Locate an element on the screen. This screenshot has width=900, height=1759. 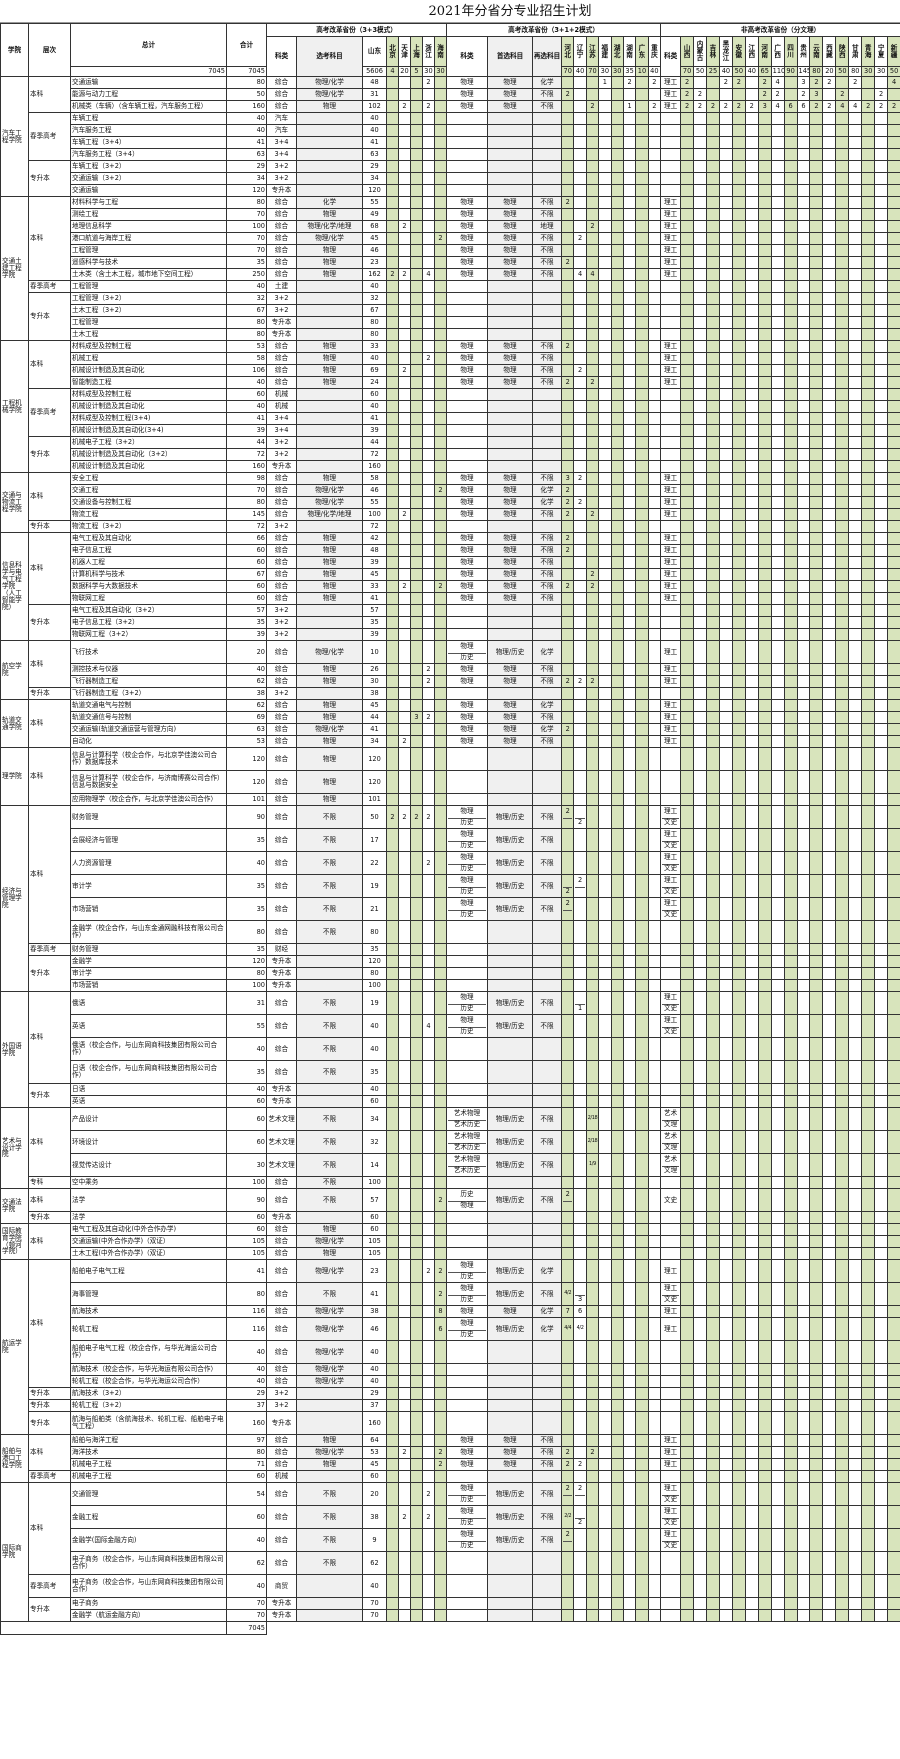
major-total: 60 is located at coordinates (246, 598).